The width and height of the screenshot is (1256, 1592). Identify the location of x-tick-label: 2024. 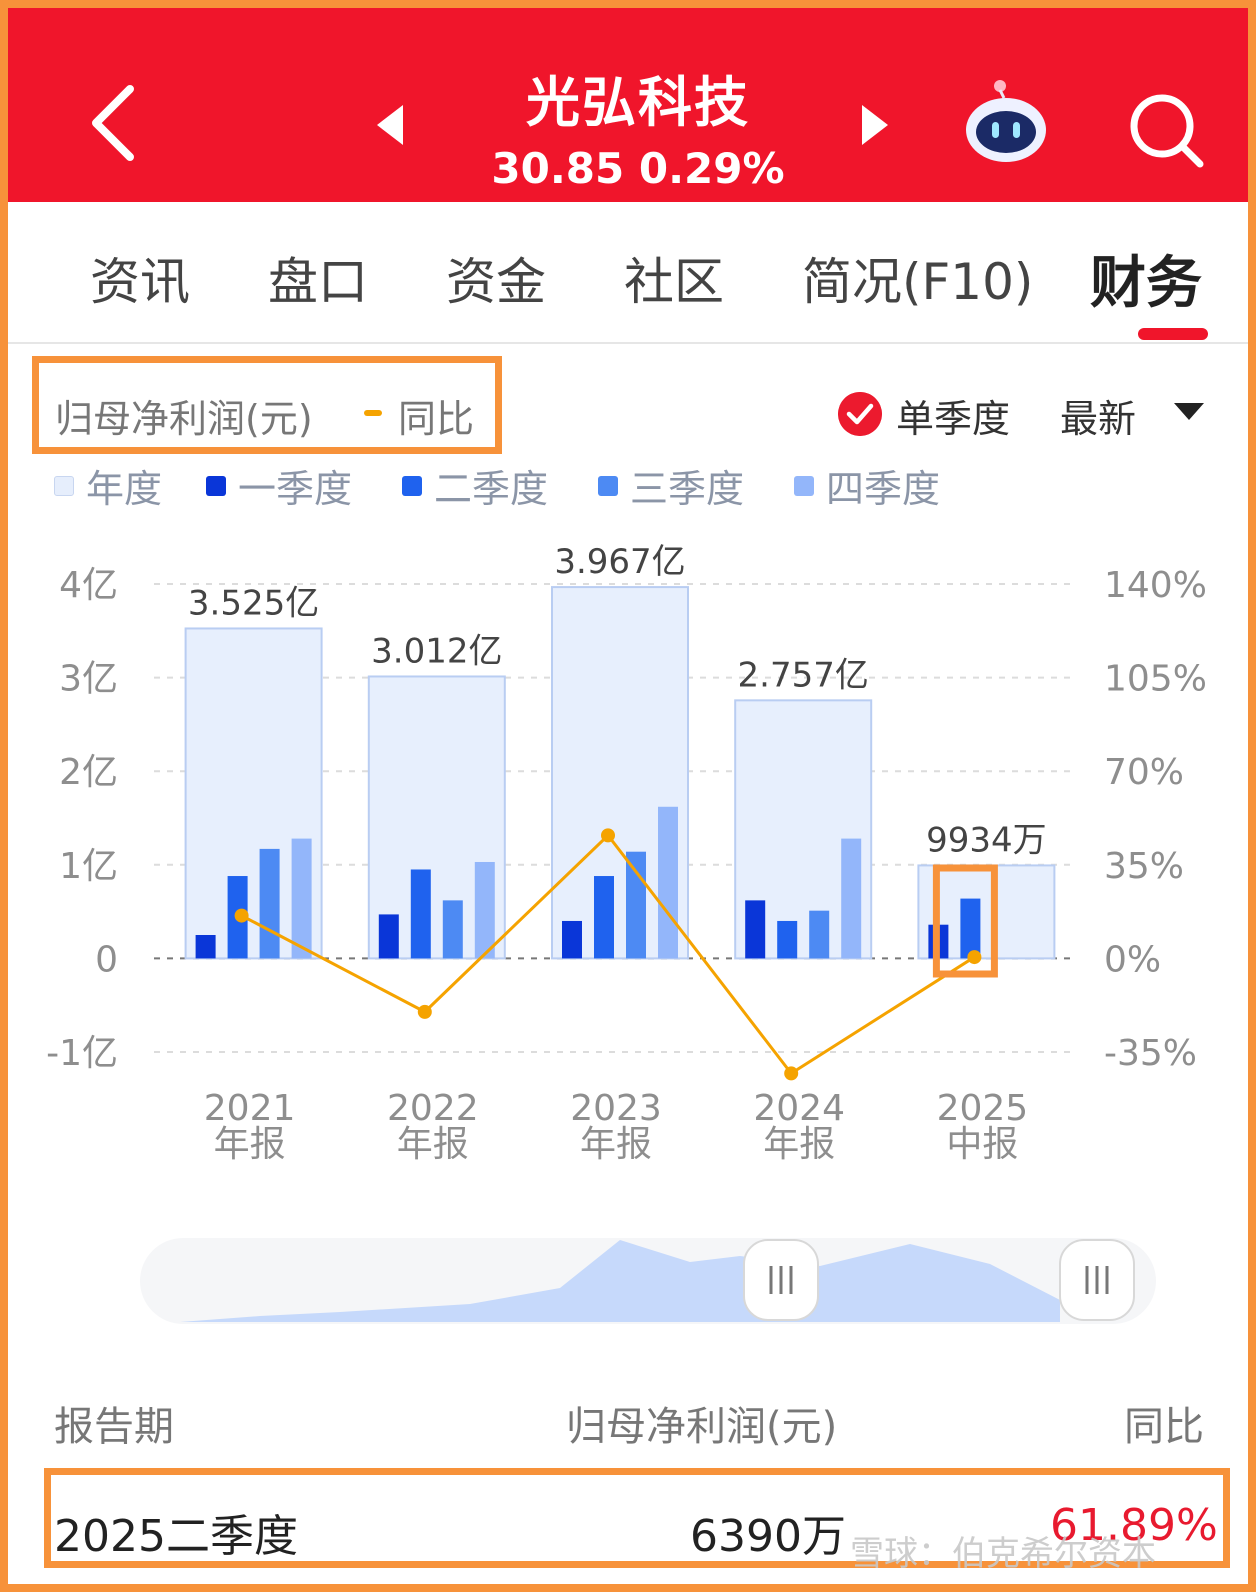
(799, 1108).